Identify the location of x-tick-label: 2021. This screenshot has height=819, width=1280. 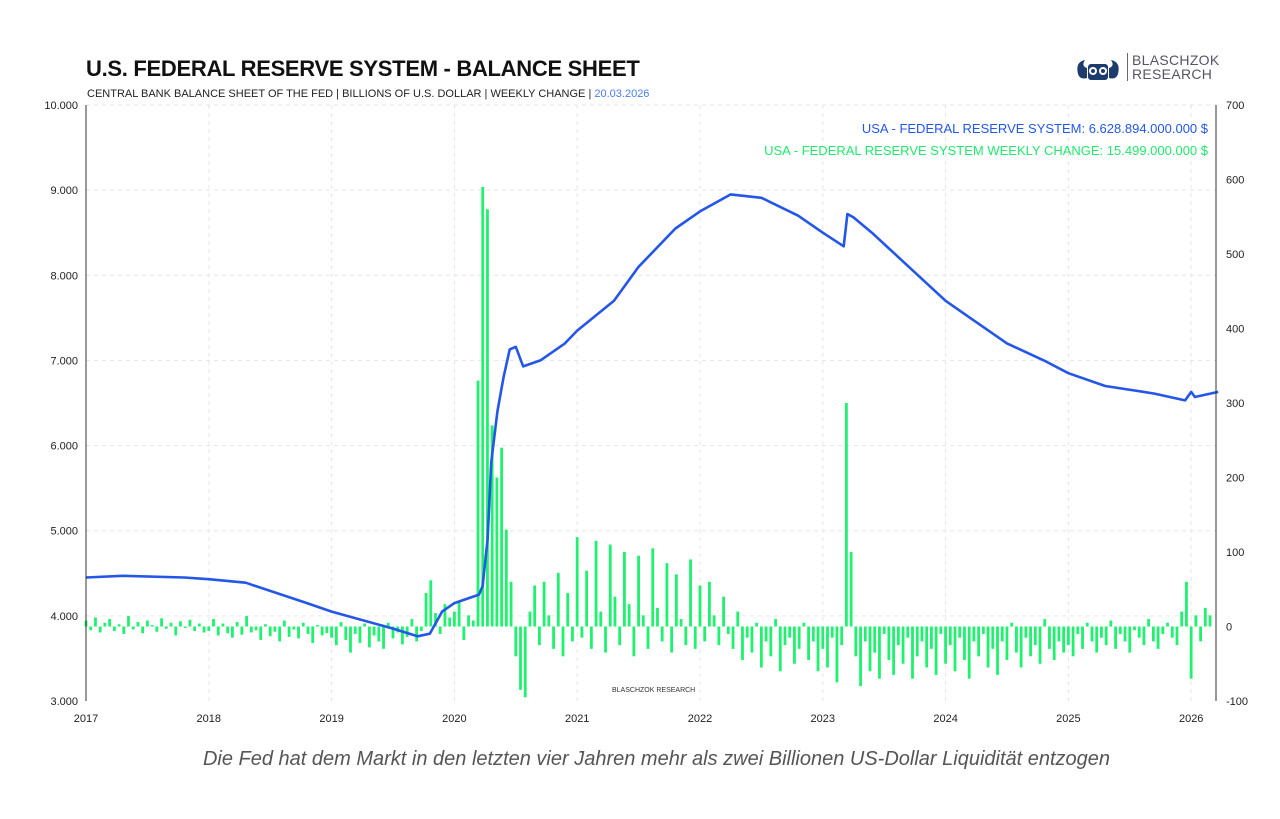
(577, 719).